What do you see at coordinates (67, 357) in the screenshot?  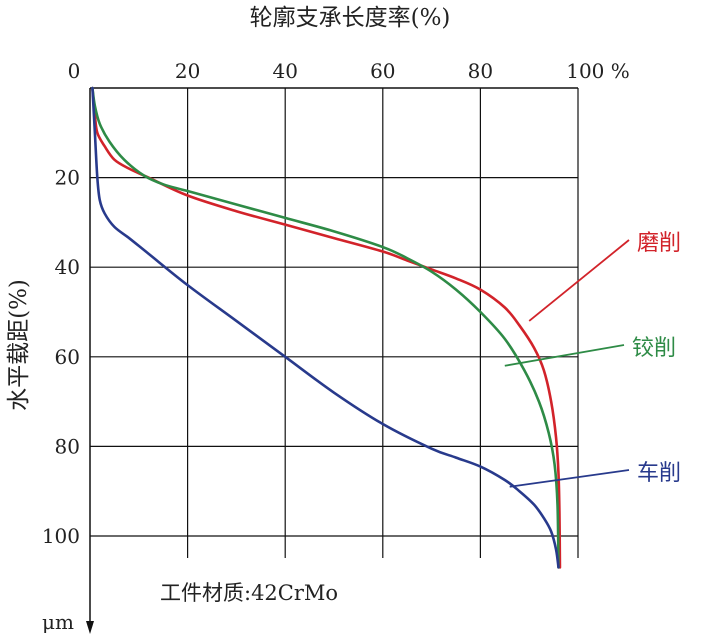 I see `y-tick-label: 60` at bounding box center [67, 357].